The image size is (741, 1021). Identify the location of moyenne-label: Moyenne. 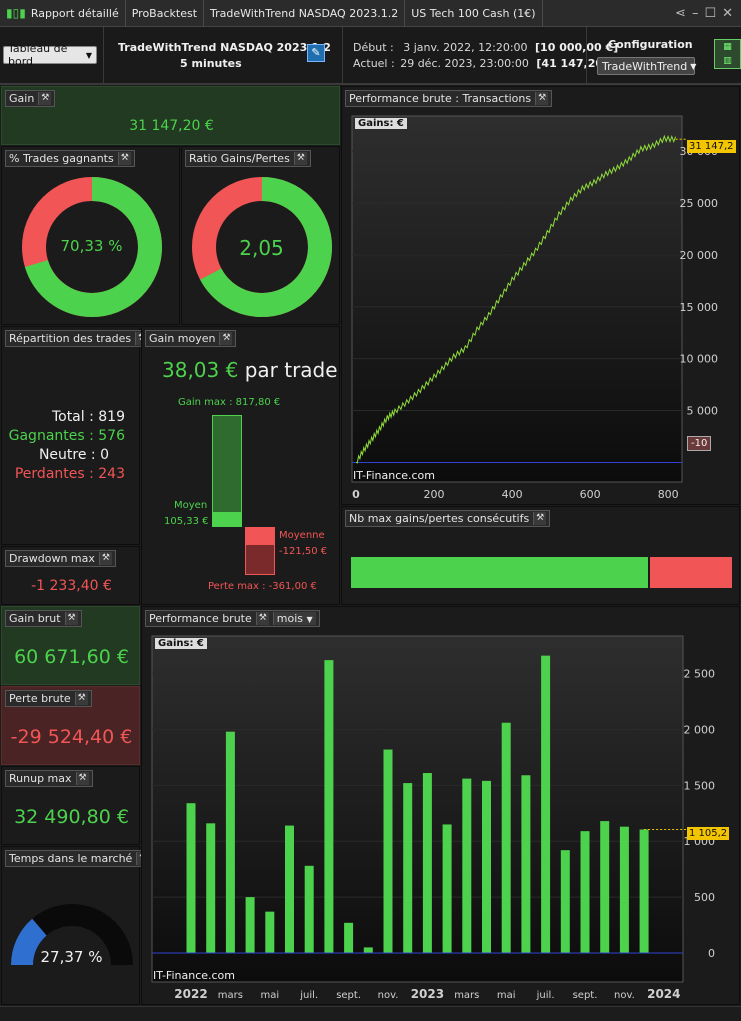
(302, 535).